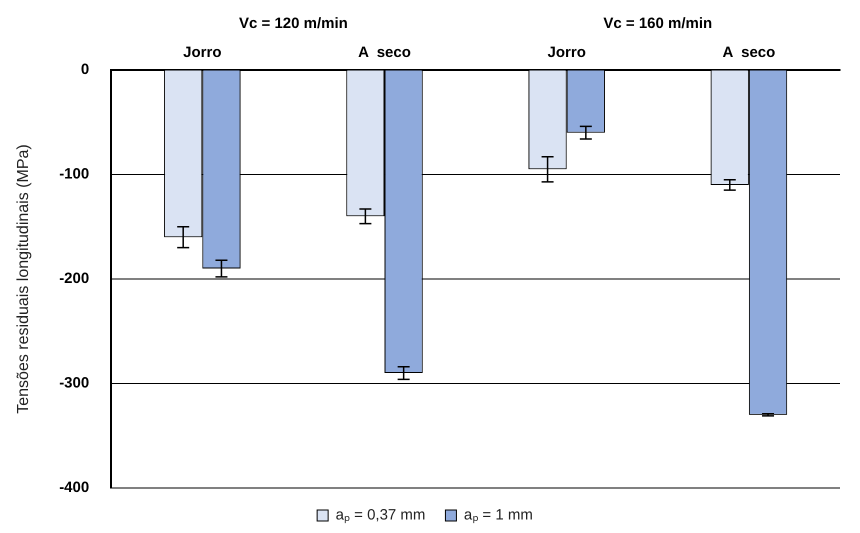  I want to click on y-tick-label: -200, so click(74, 279).